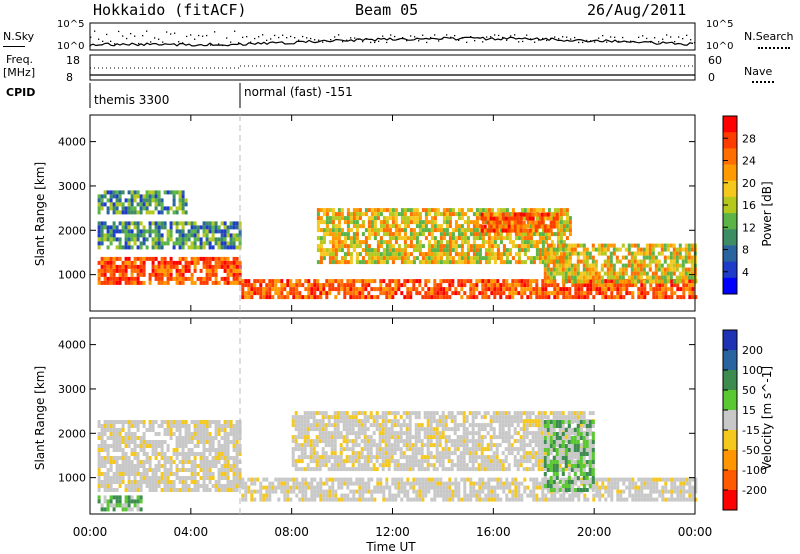 This screenshot has height=554, width=800. Describe the element at coordinates (72, 142) in the screenshot. I see `y-tick-label: 4000` at that location.